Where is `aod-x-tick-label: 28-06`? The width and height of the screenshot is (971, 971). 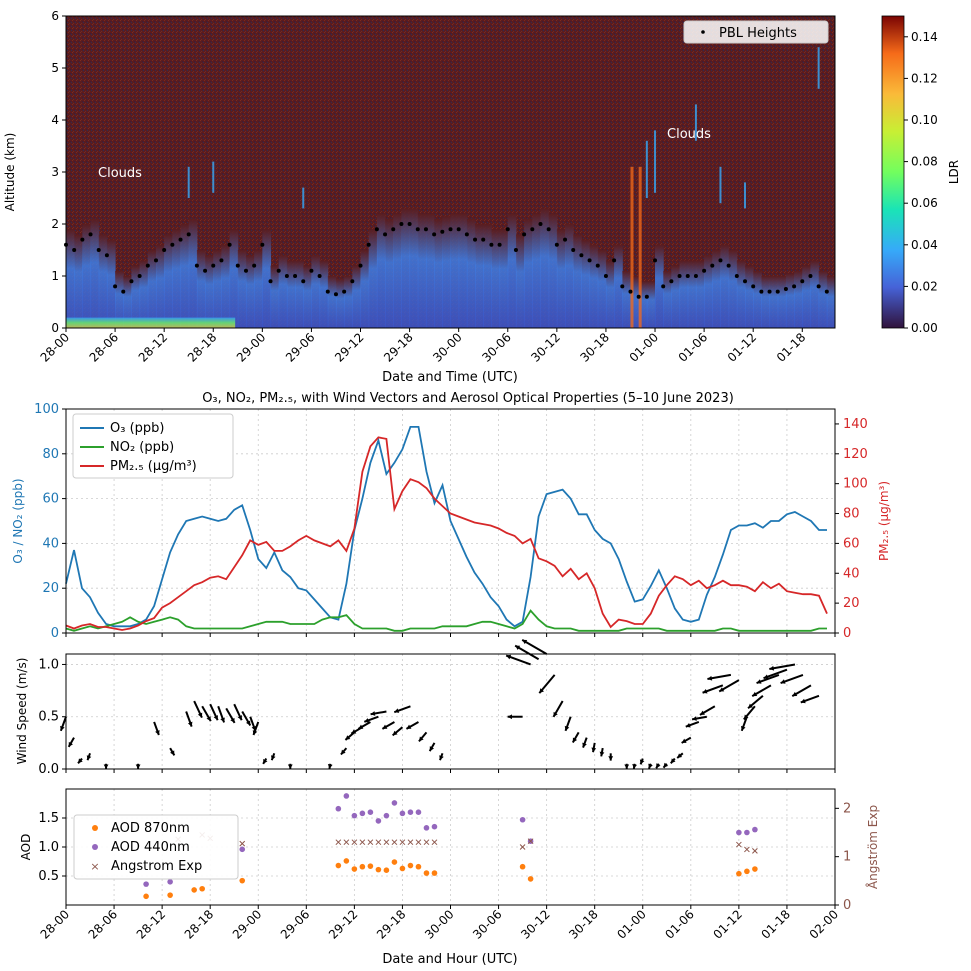 aod-x-tick-label: 28-06 is located at coordinates (103, 924).